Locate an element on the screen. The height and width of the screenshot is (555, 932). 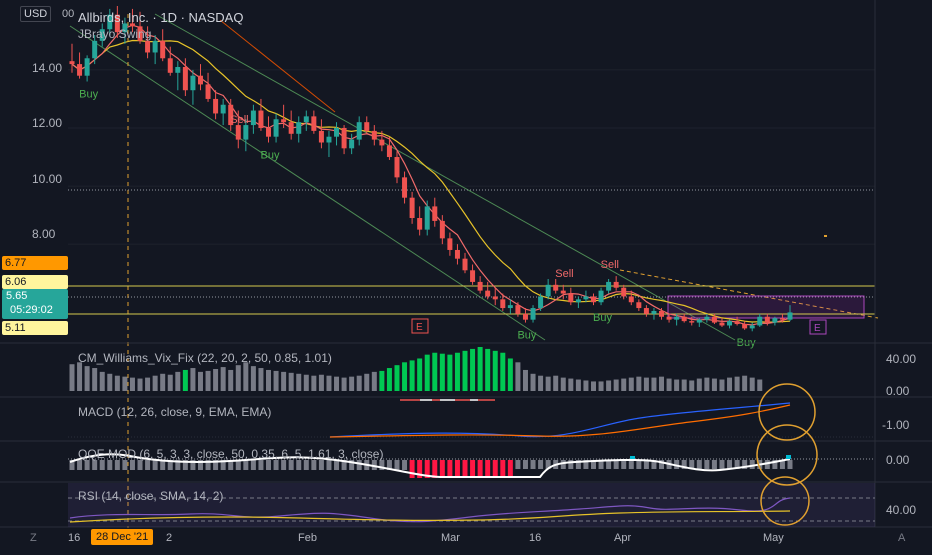
indicator-title: JBrayo Swing is located at coordinates (114, 34).